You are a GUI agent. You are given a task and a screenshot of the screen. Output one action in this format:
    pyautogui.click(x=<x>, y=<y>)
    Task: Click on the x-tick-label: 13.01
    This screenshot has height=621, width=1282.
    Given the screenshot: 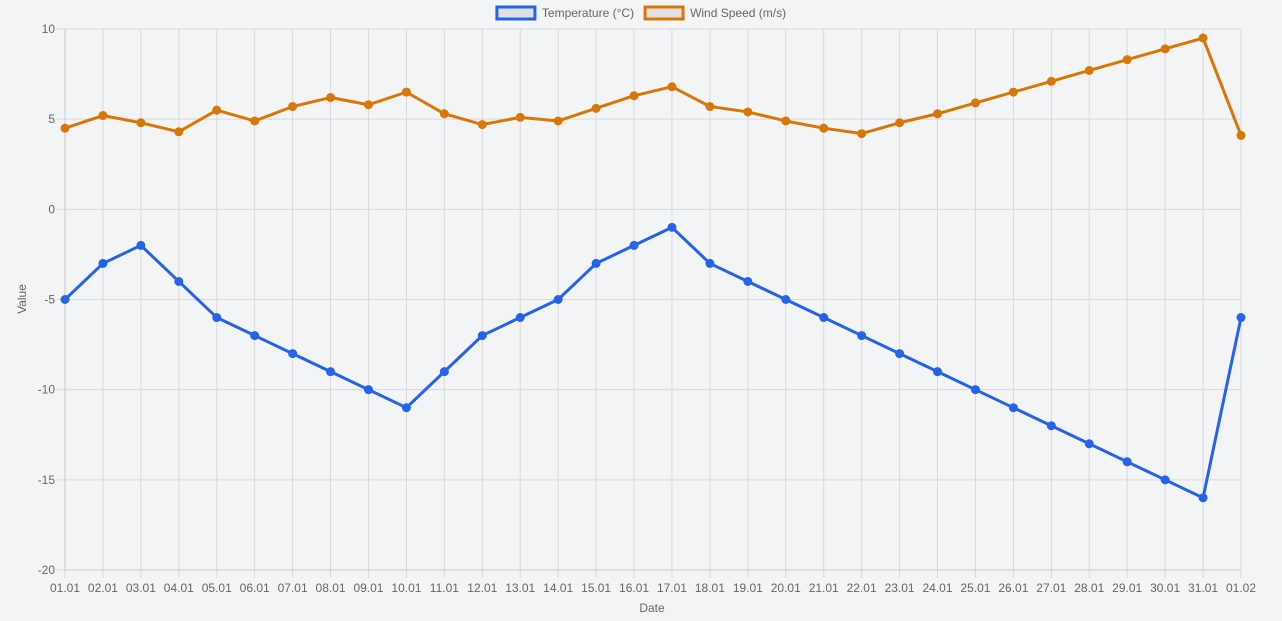 What is the action you would take?
    pyautogui.click(x=520, y=588)
    